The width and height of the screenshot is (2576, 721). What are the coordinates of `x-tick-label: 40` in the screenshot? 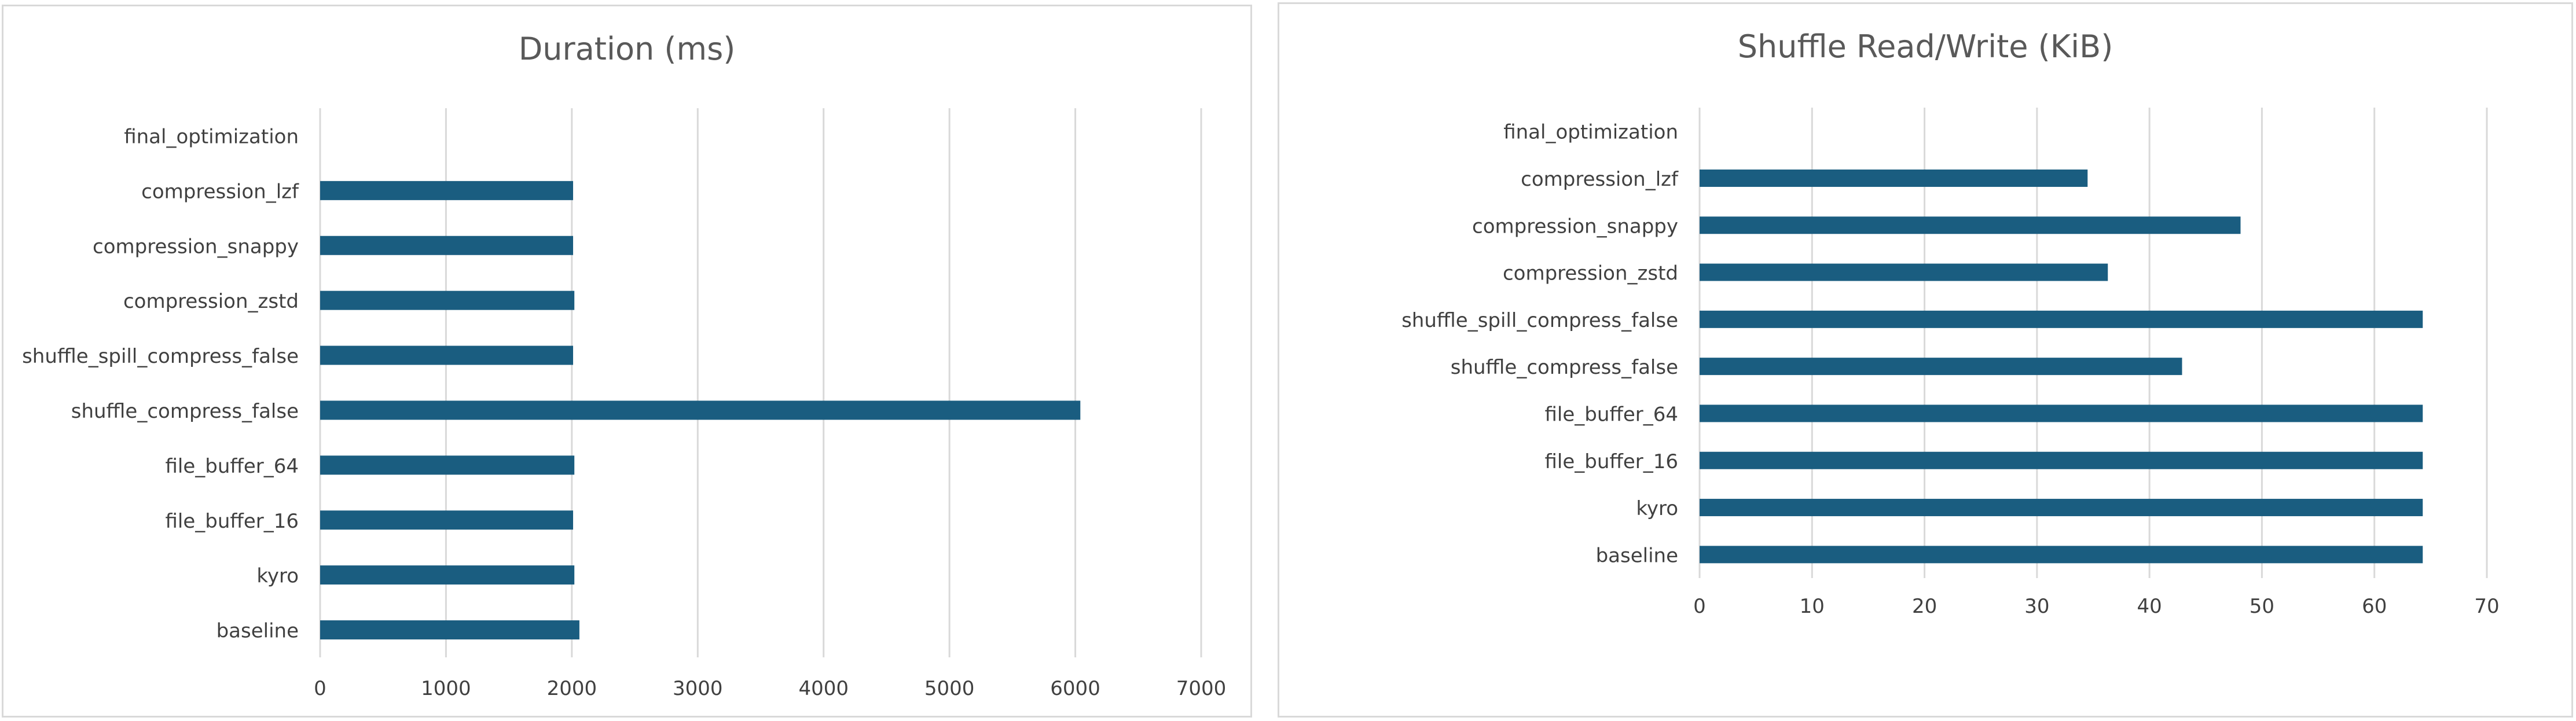 It's located at (2149, 606).